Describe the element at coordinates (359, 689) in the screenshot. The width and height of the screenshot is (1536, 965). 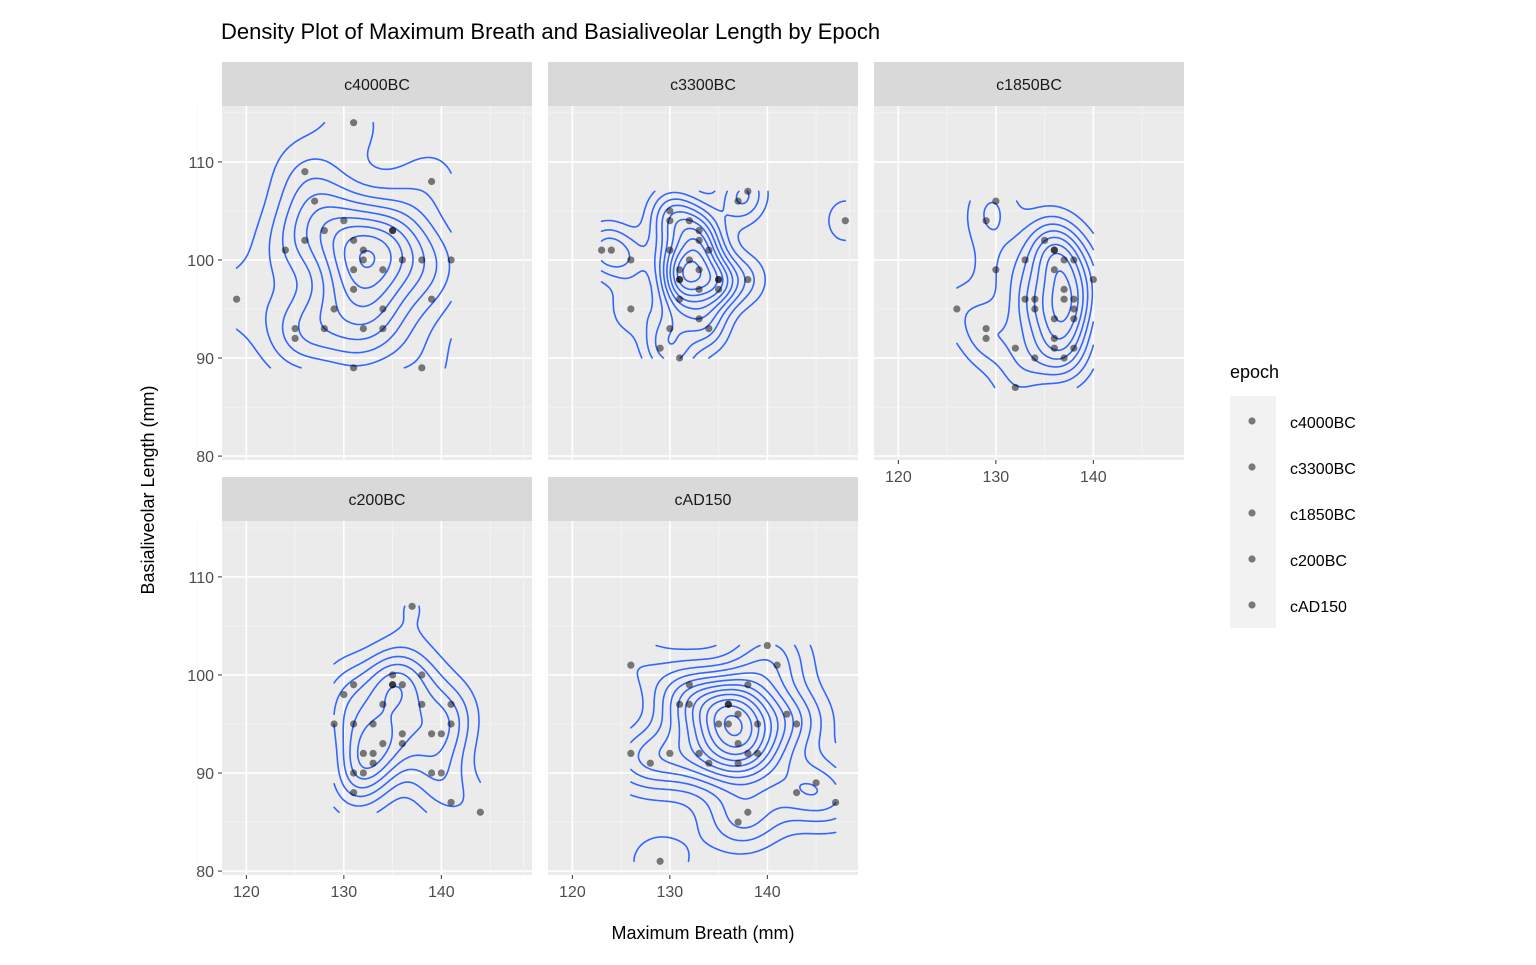
I see `facet-panel-c200BC: c200BC 80 90 100 110 120 130 140` at that location.